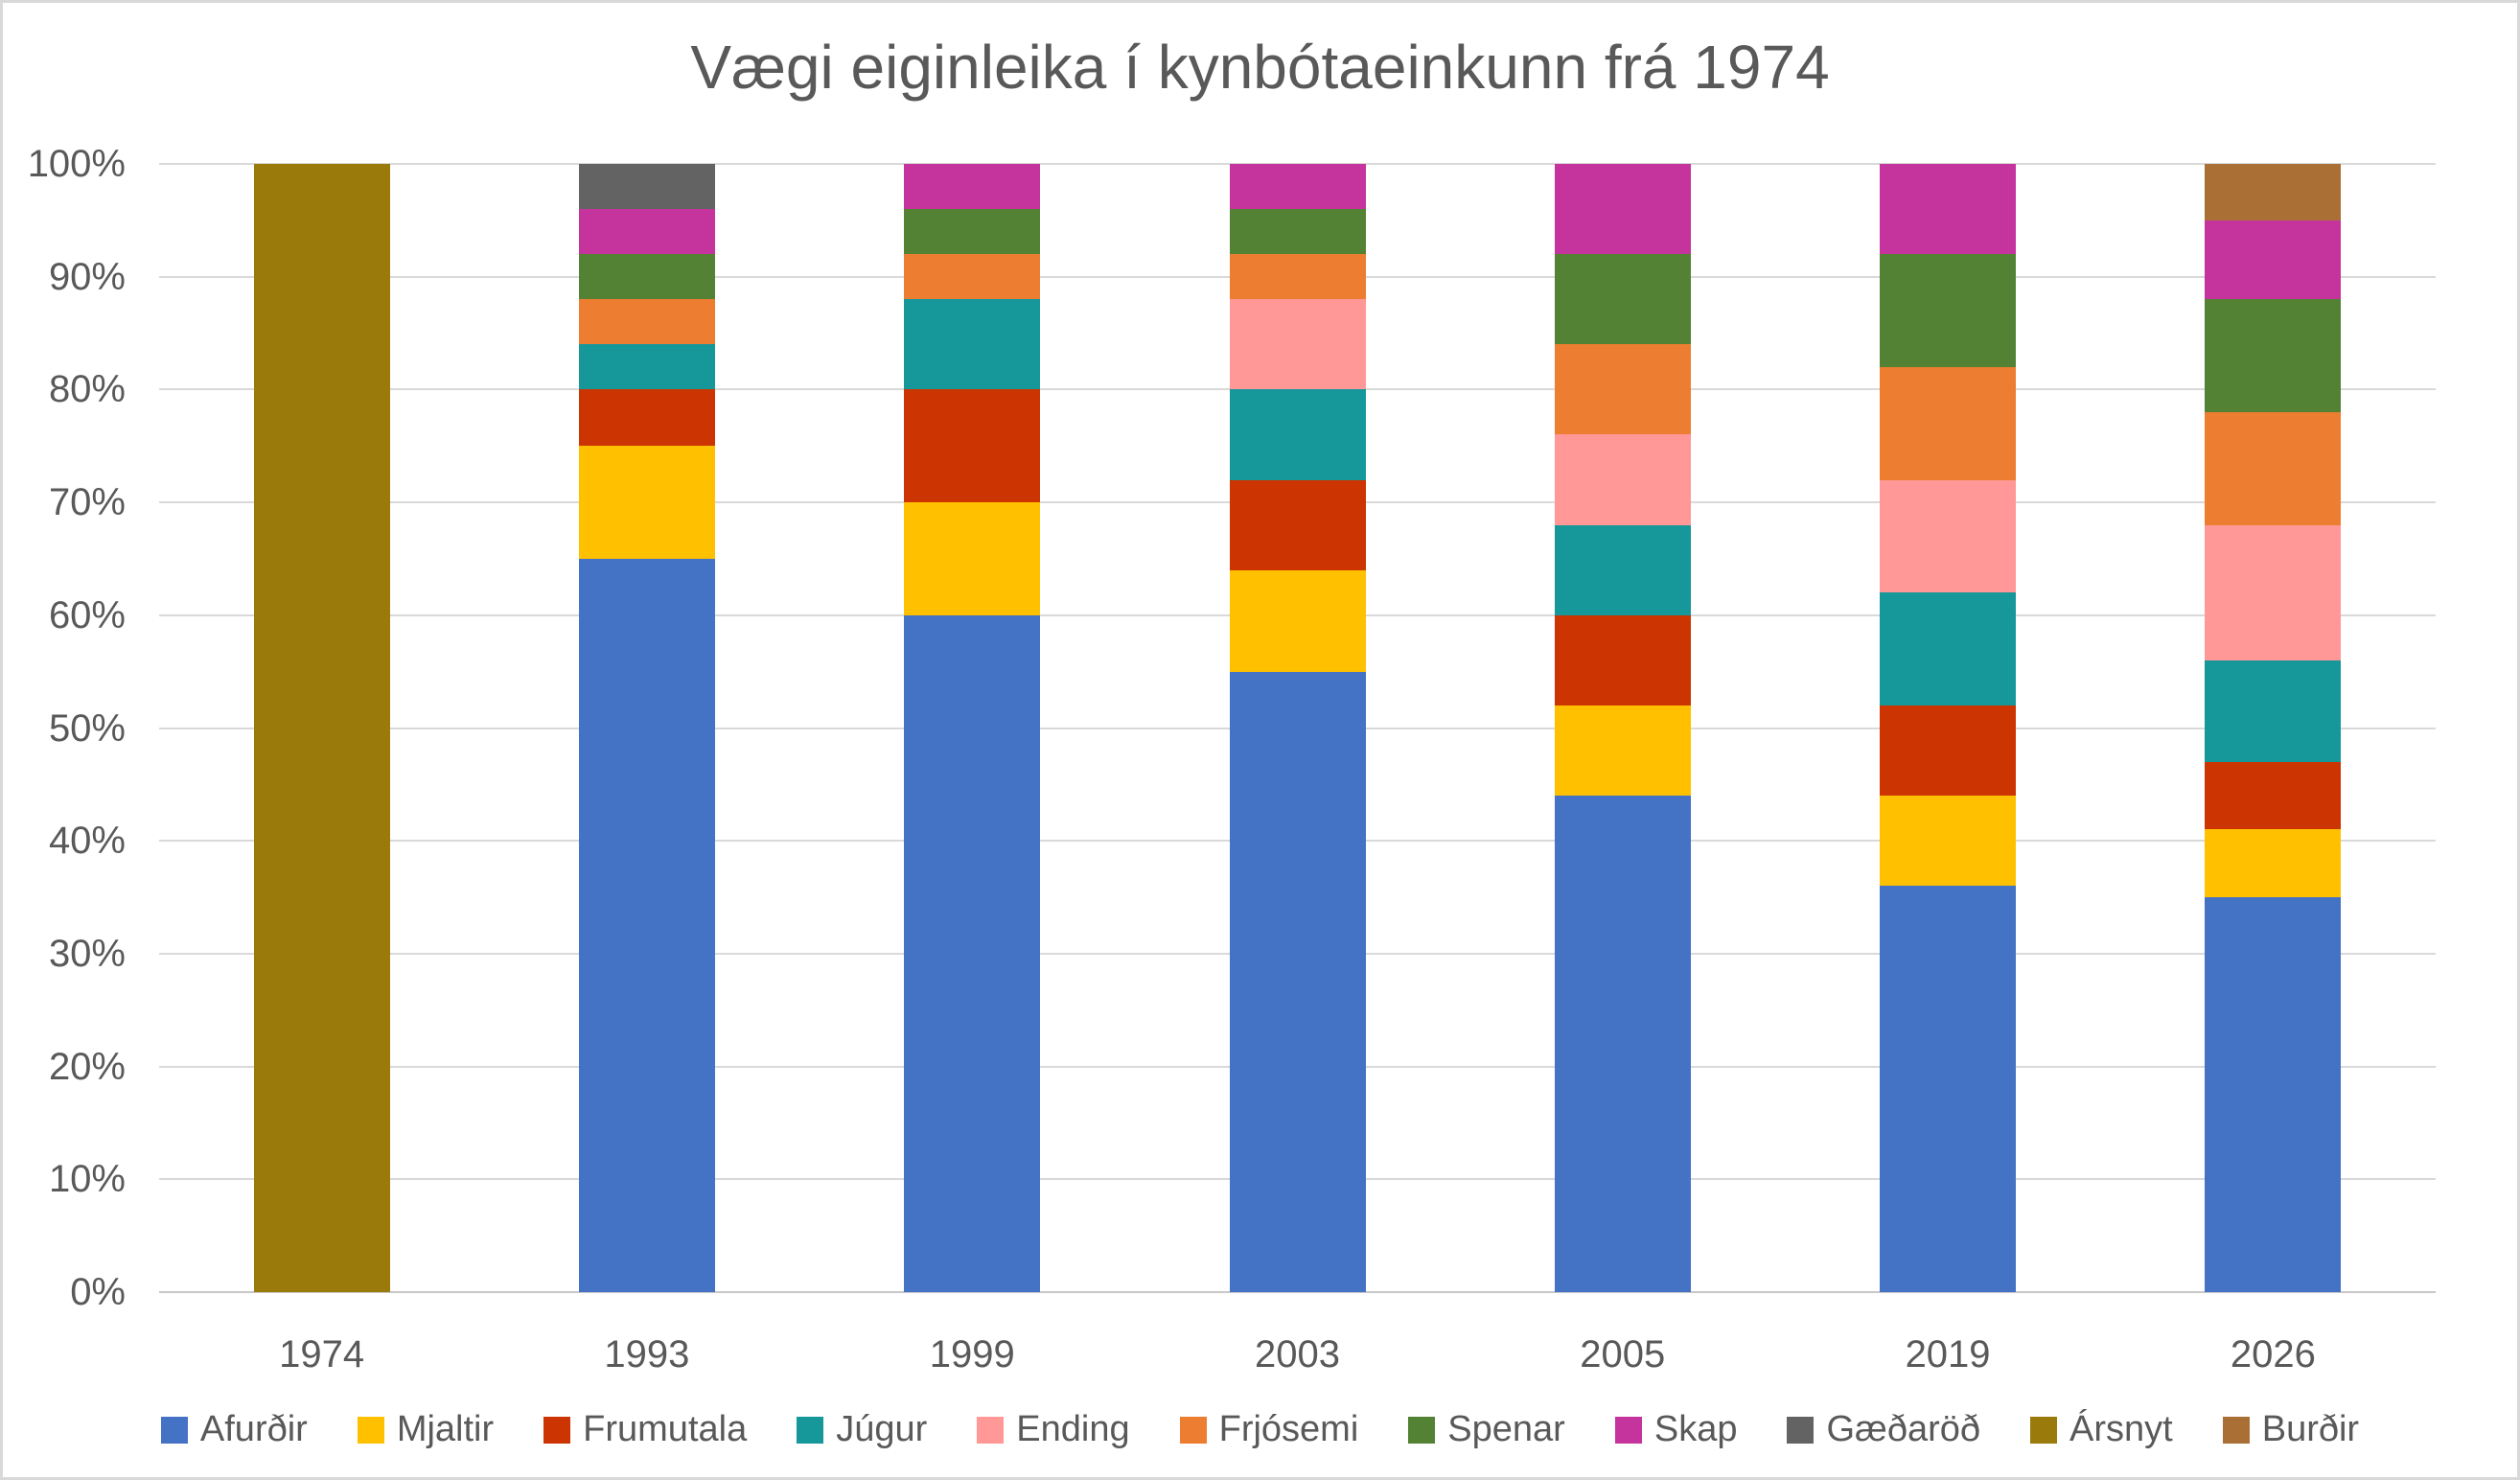 The height and width of the screenshot is (1480, 2520). I want to click on bar-1999, so click(973, 728).